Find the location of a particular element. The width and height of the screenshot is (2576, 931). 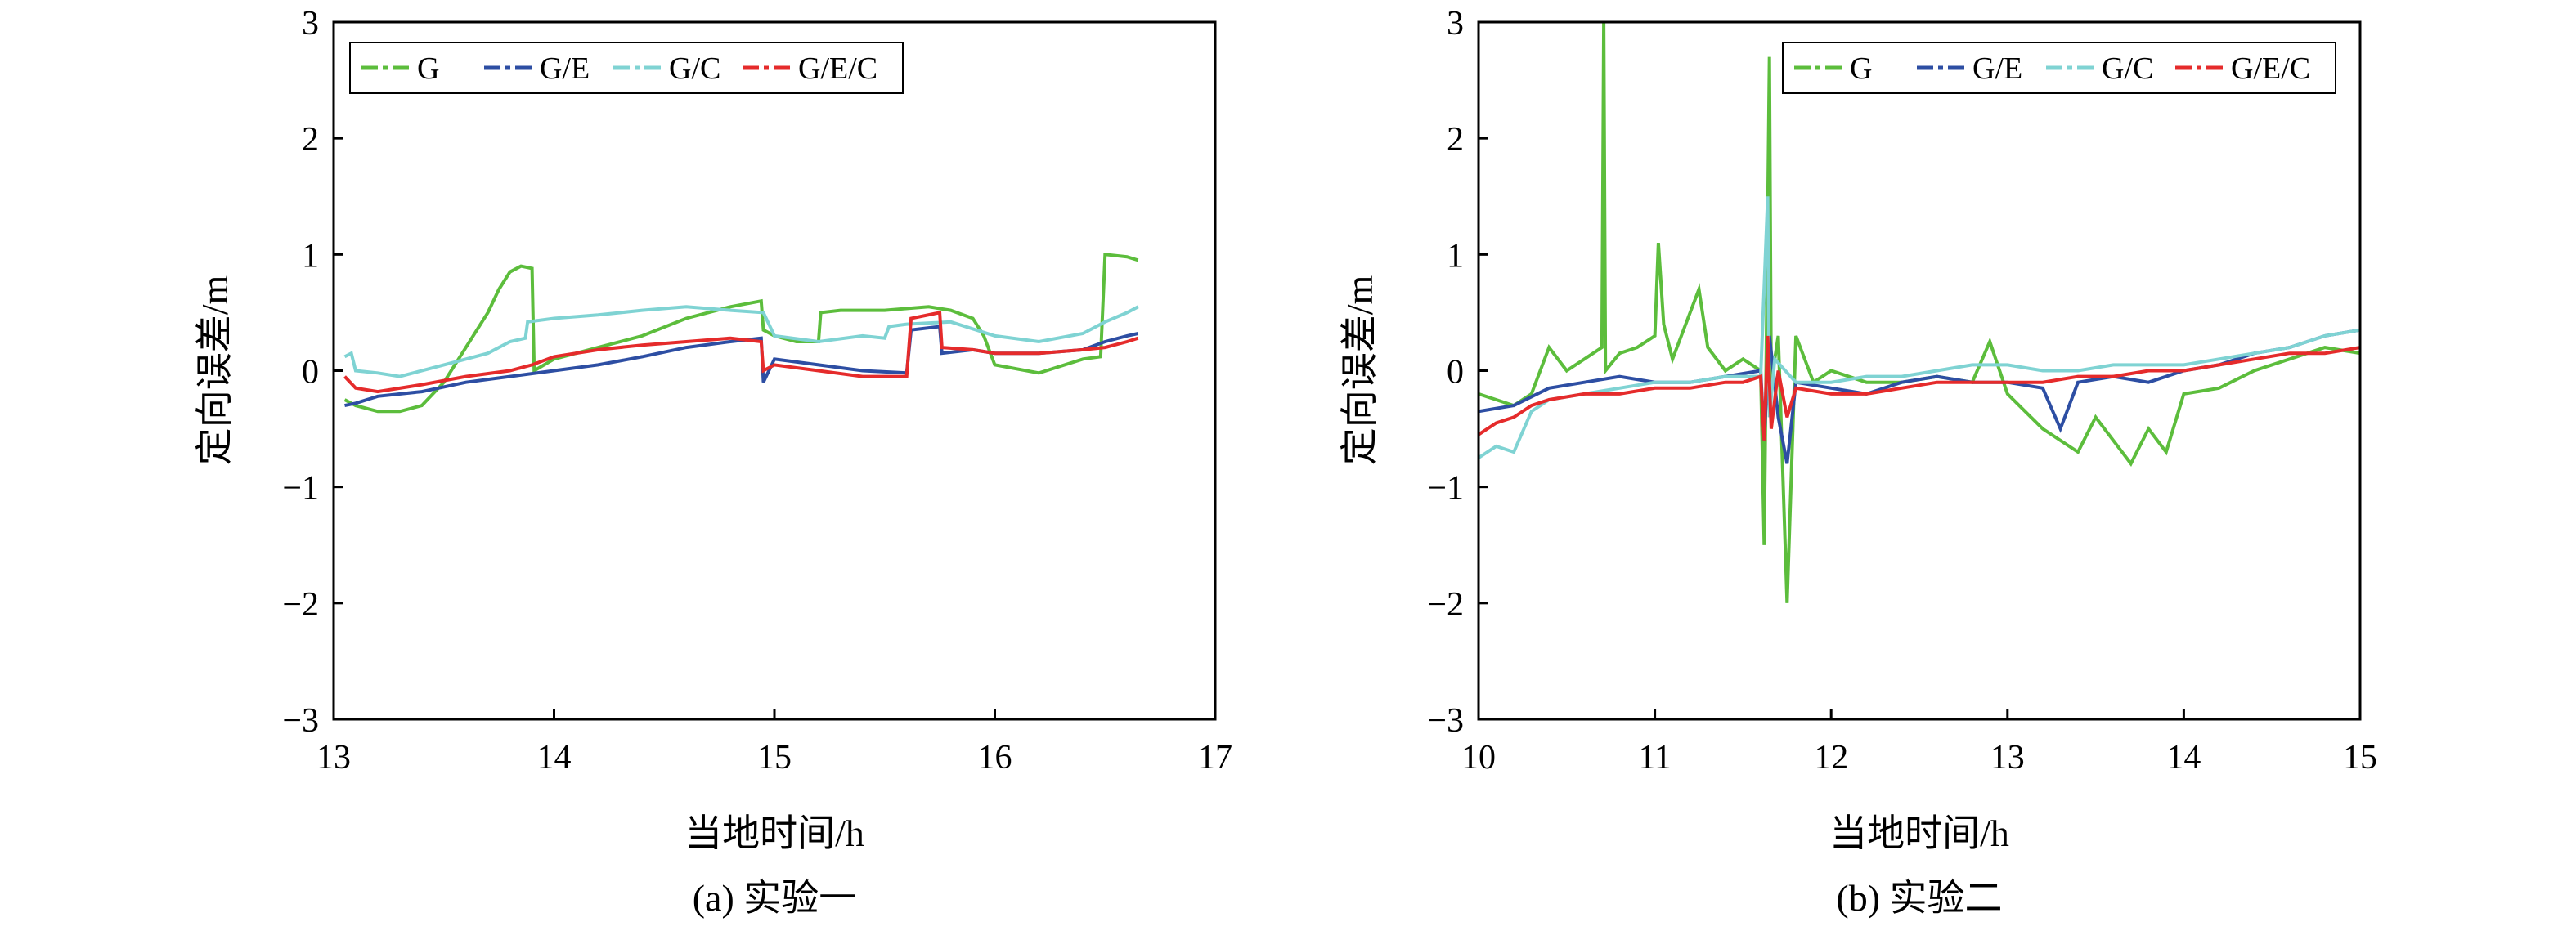

caption-b: (b) 实验二 is located at coordinates (1919, 898).